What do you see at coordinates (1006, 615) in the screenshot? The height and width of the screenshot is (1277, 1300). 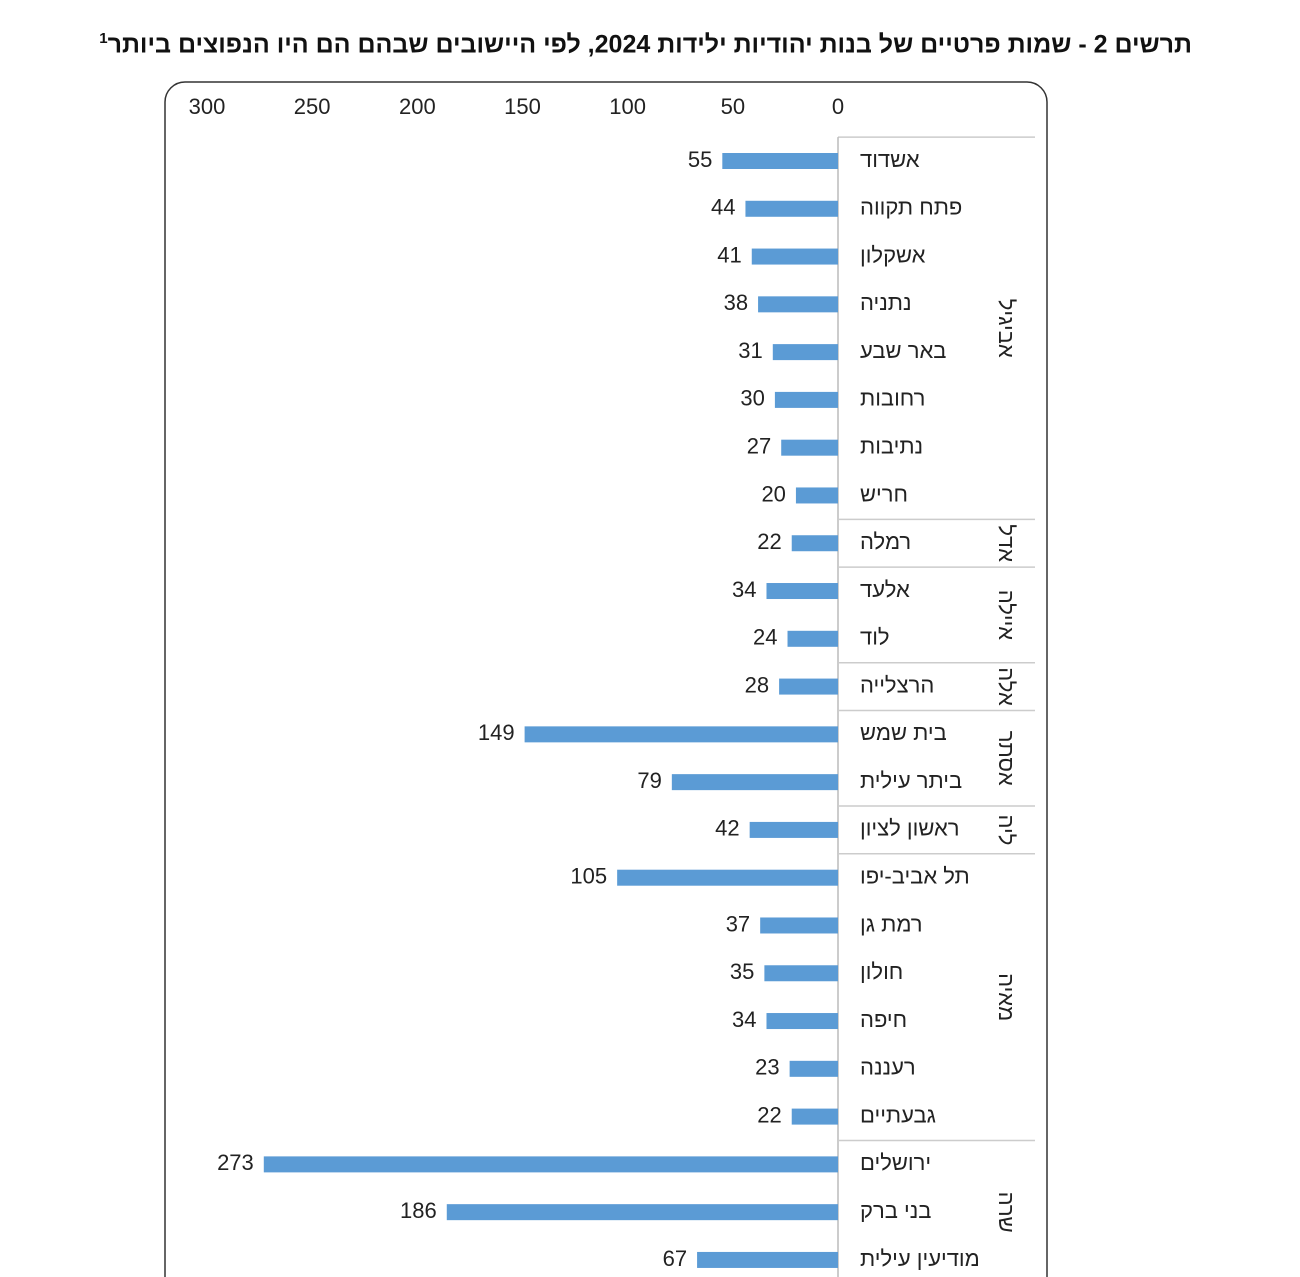 I see `group-label: איילה` at bounding box center [1006, 615].